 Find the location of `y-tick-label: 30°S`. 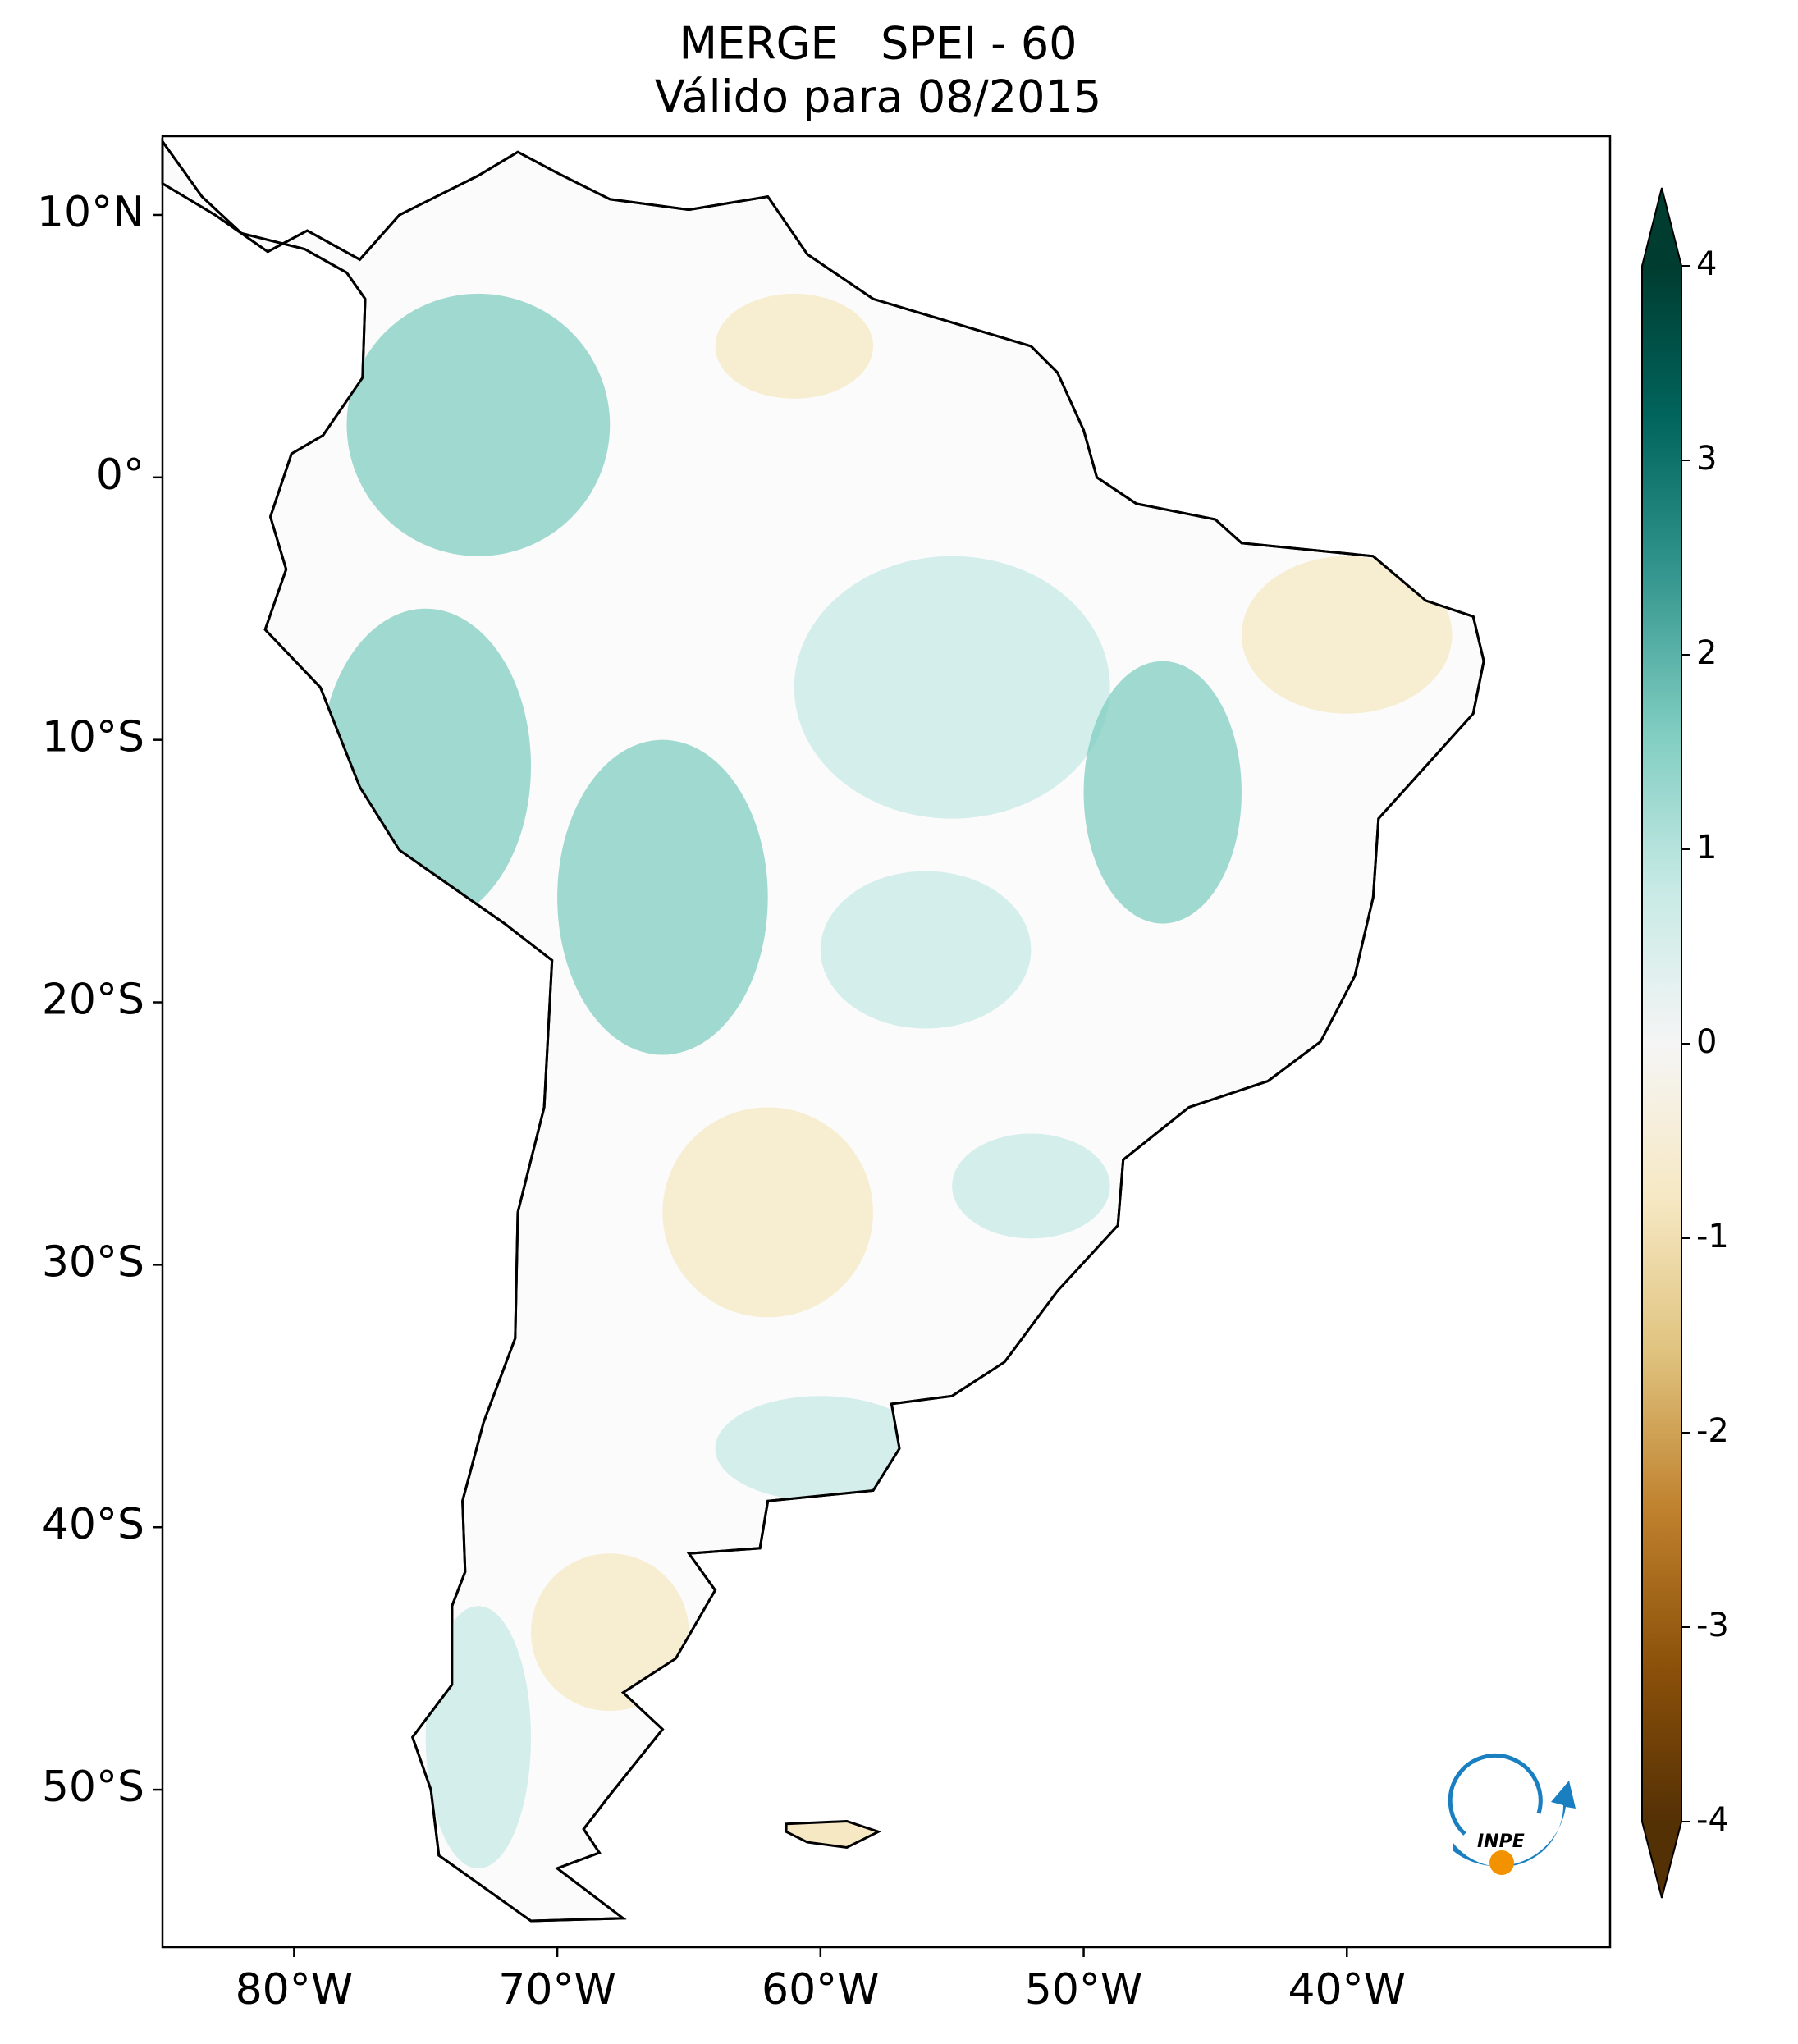

y-tick-label: 30°S is located at coordinates (93, 1262).